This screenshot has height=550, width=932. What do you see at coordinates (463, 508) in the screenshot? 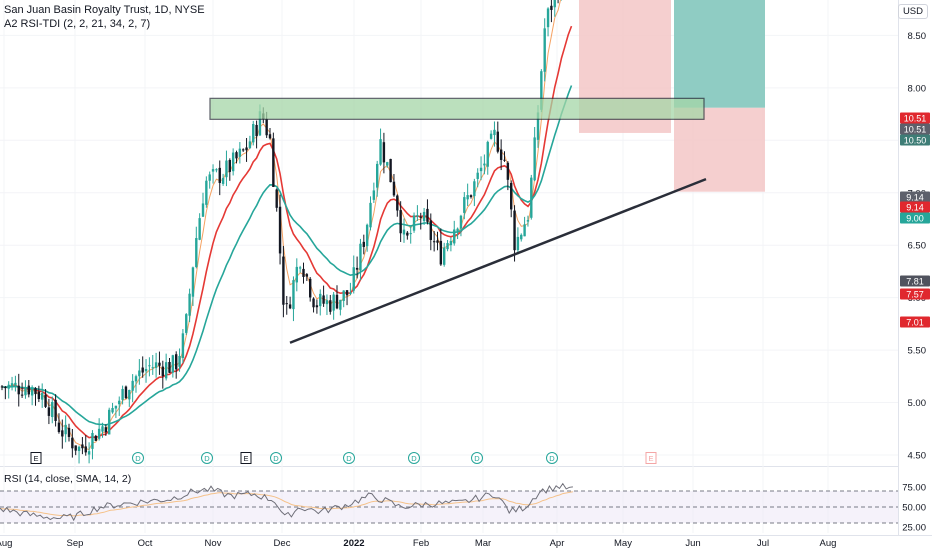
I see `rsi-panel: 75.00 50.00 25.00` at bounding box center [463, 508].